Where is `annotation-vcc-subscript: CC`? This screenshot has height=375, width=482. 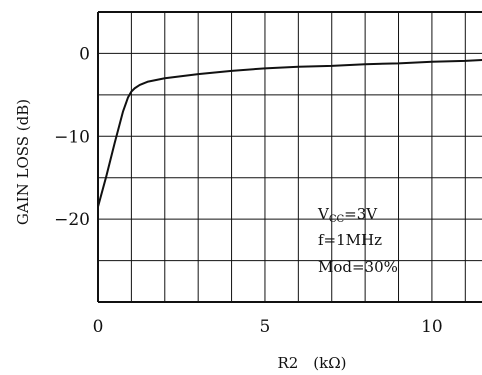
annotation-vcc-subscript: CC is located at coordinates (337, 219).